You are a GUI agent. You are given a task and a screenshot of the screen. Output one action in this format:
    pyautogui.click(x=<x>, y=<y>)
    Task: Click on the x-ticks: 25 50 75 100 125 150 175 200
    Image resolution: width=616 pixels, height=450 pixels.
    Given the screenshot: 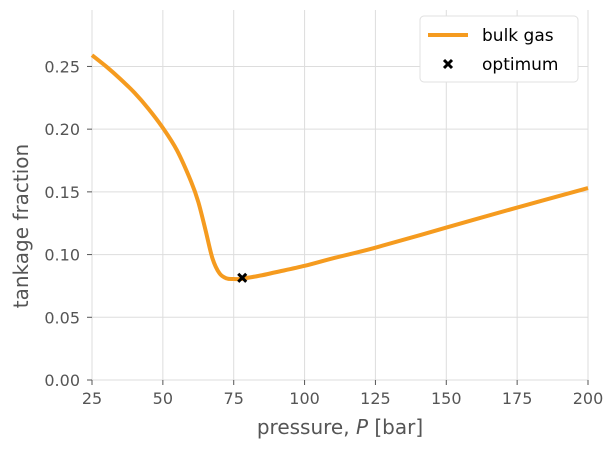 What is the action you would take?
    pyautogui.click(x=342, y=394)
    